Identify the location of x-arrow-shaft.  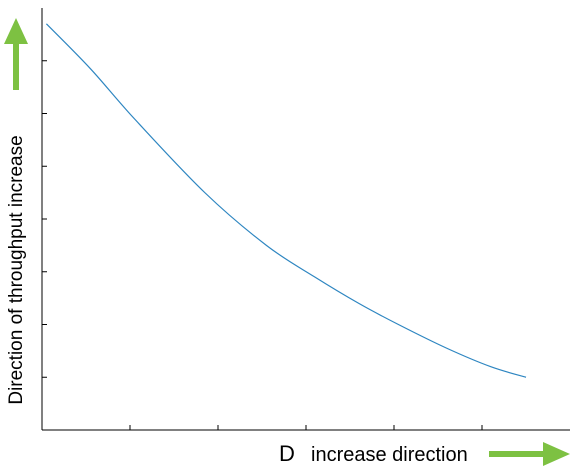
(517, 454).